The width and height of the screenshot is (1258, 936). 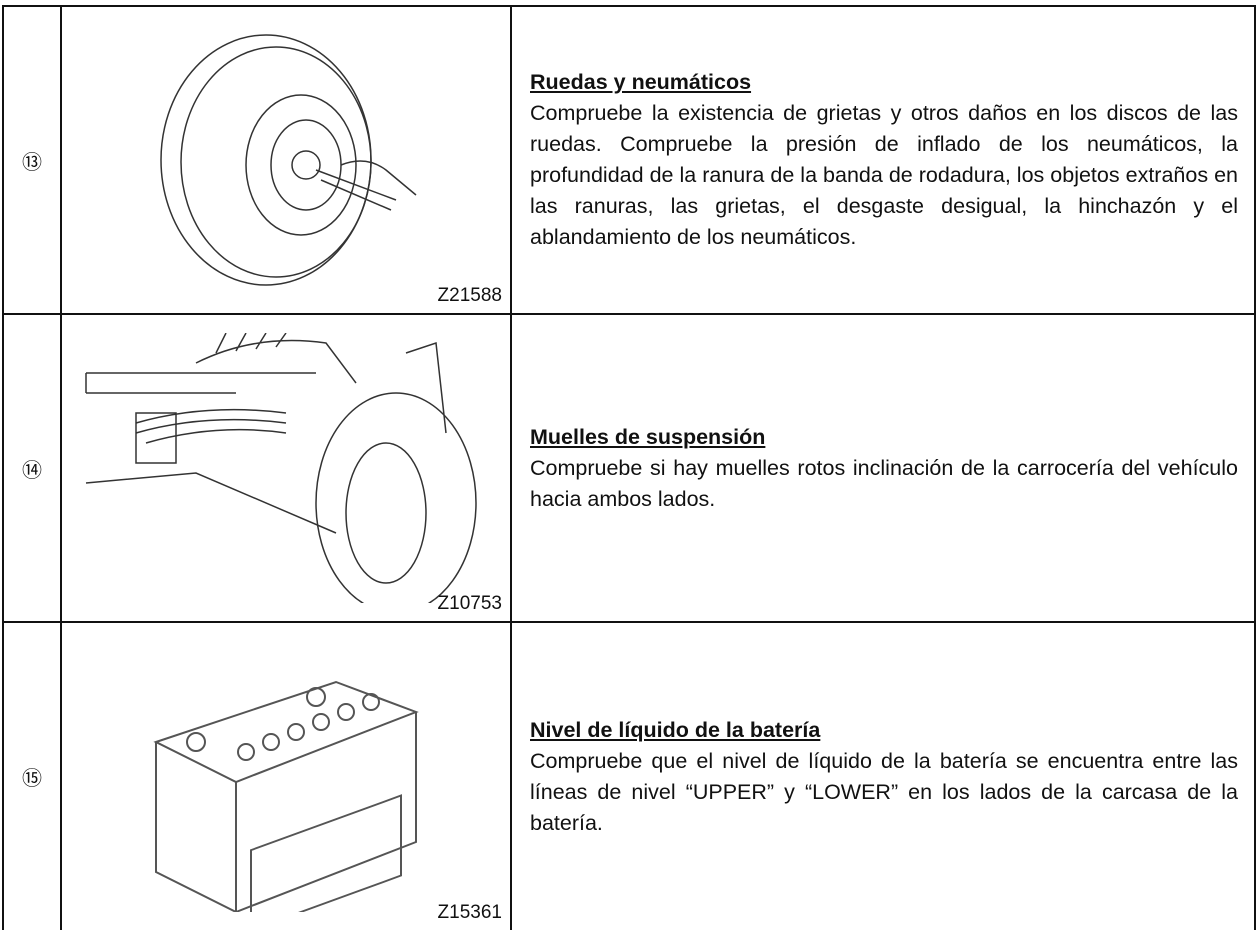 I want to click on item-title: Ruedas y neumáticos, so click(x=641, y=82).